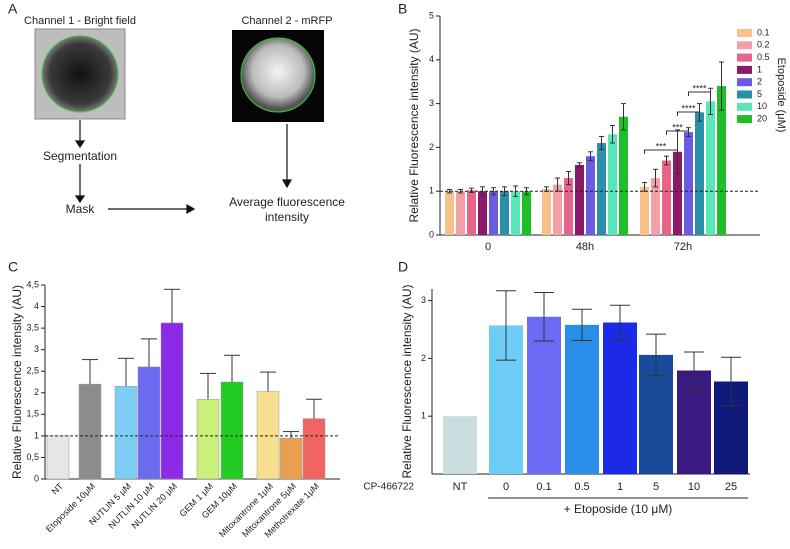 This screenshot has height=549, width=790. I want to click on x-tick-label: 1, so click(620, 487).